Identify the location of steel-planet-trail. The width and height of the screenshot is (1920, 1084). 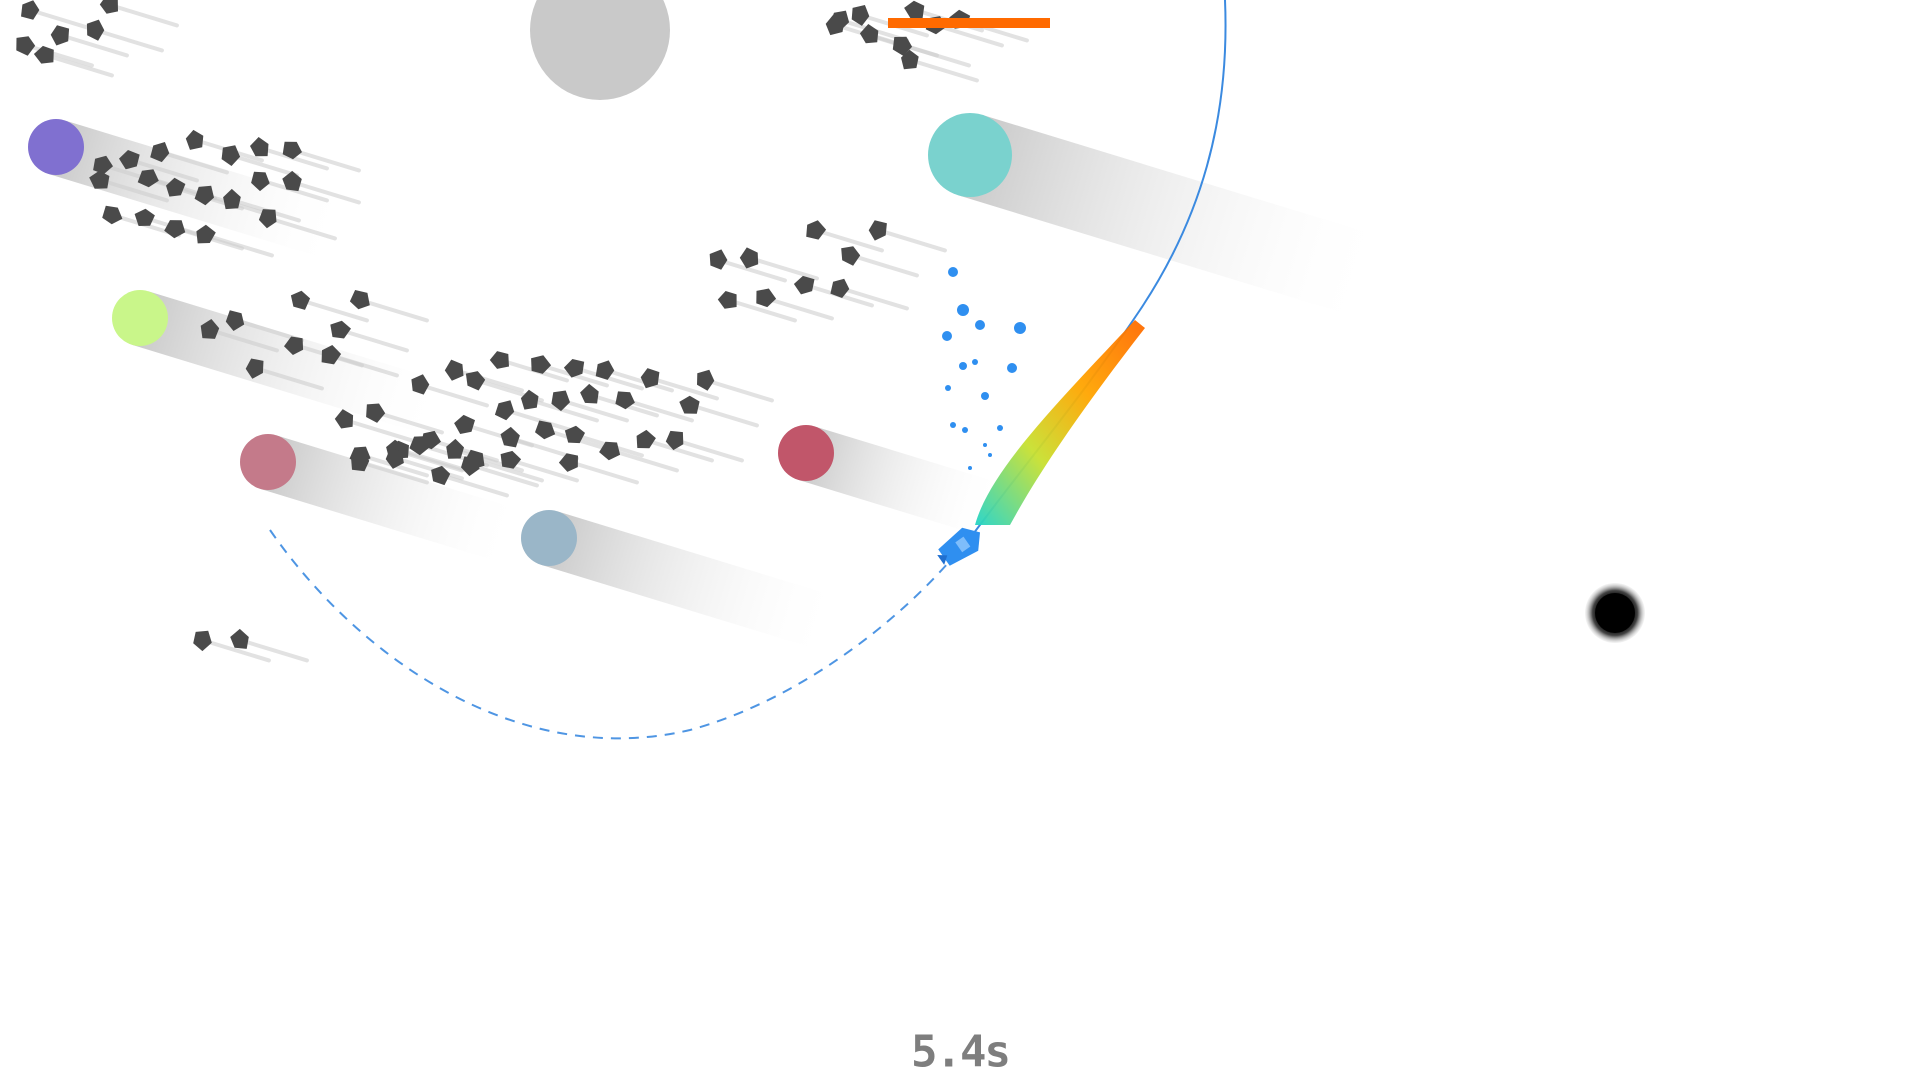
(692, 582).